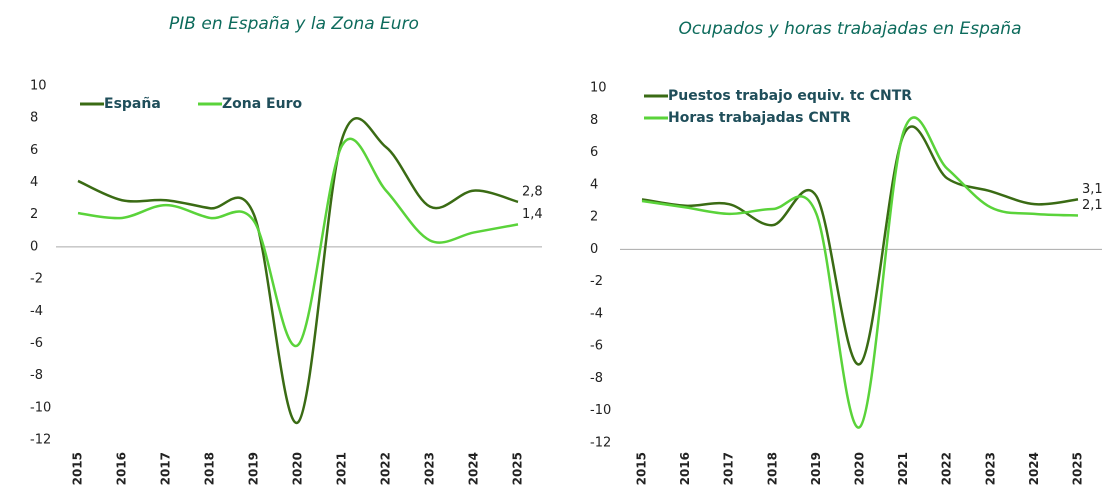 This screenshot has height=496, width=1105. Describe the element at coordinates (132, 104) in the screenshot. I see `legend-label: España` at that location.